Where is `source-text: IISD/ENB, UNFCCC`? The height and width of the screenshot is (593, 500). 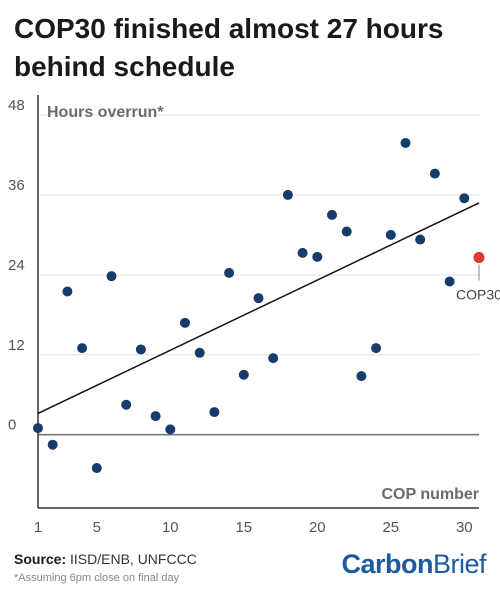 source-text: IISD/ENB, UNFCCC is located at coordinates (133, 559).